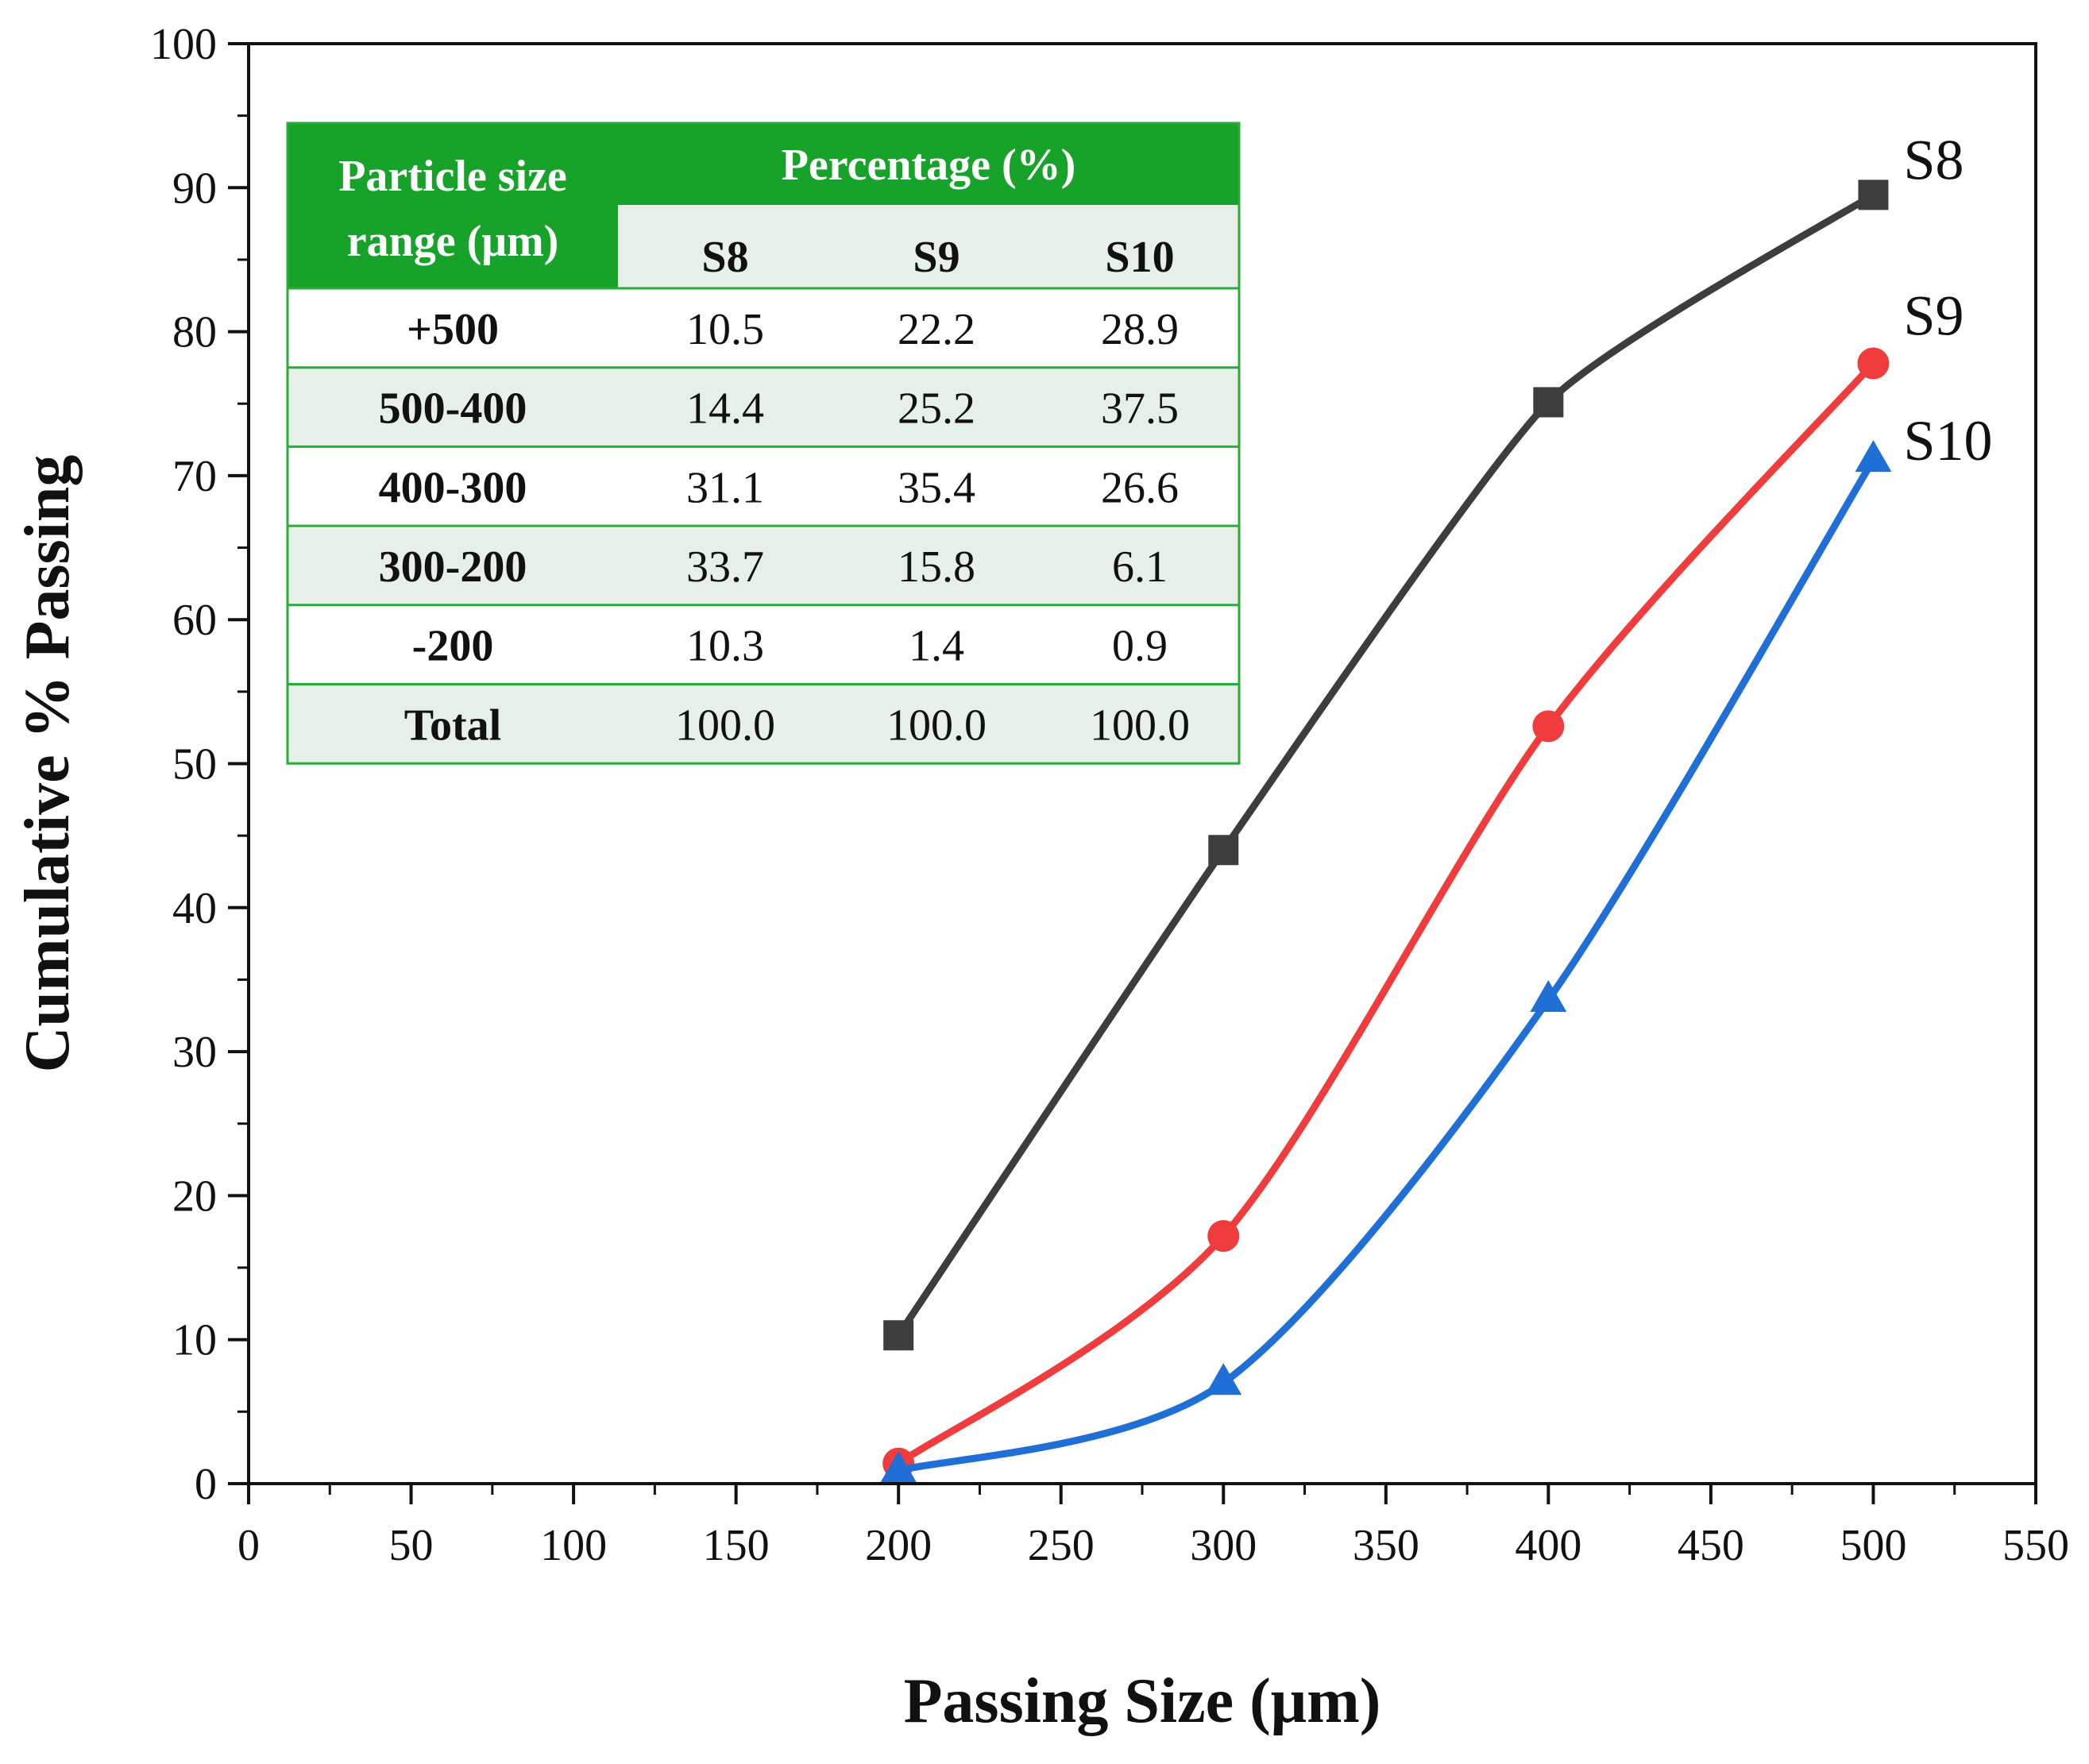 The image size is (2089, 1764). What do you see at coordinates (725, 567) in the screenshot?
I see `table-cell: 33.7` at bounding box center [725, 567].